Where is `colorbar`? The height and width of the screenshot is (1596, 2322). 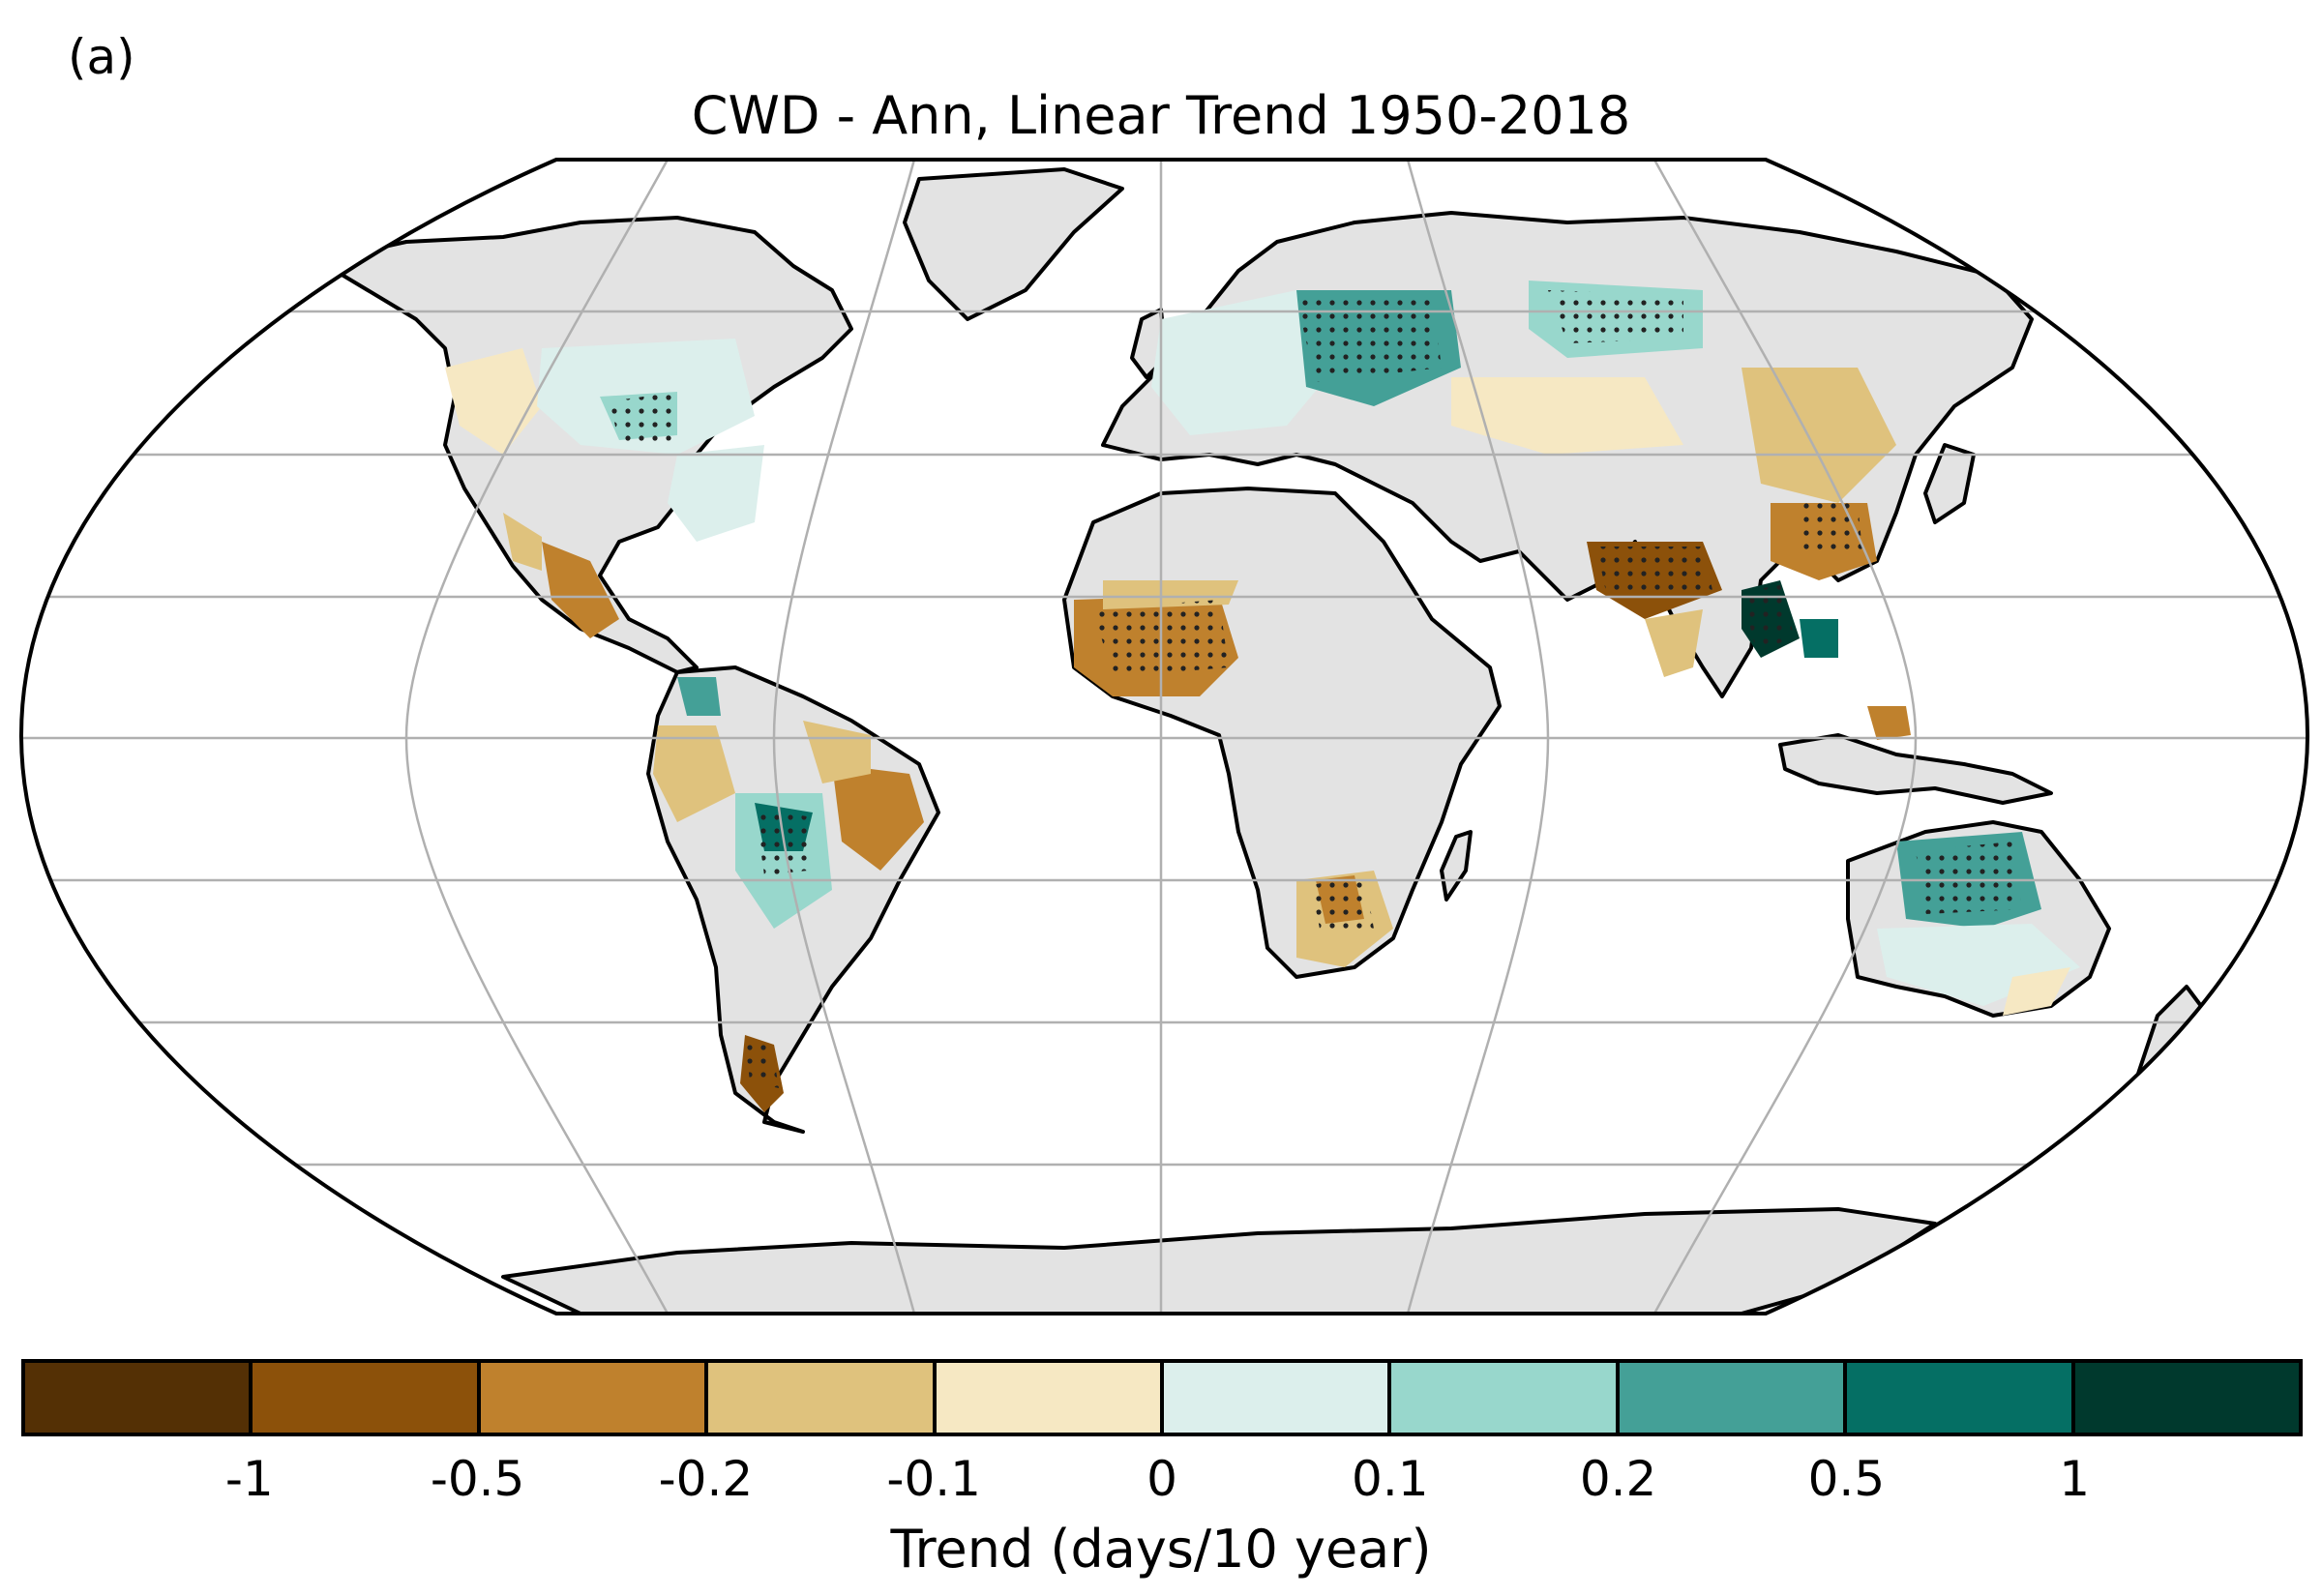 colorbar is located at coordinates (1162, 1397).